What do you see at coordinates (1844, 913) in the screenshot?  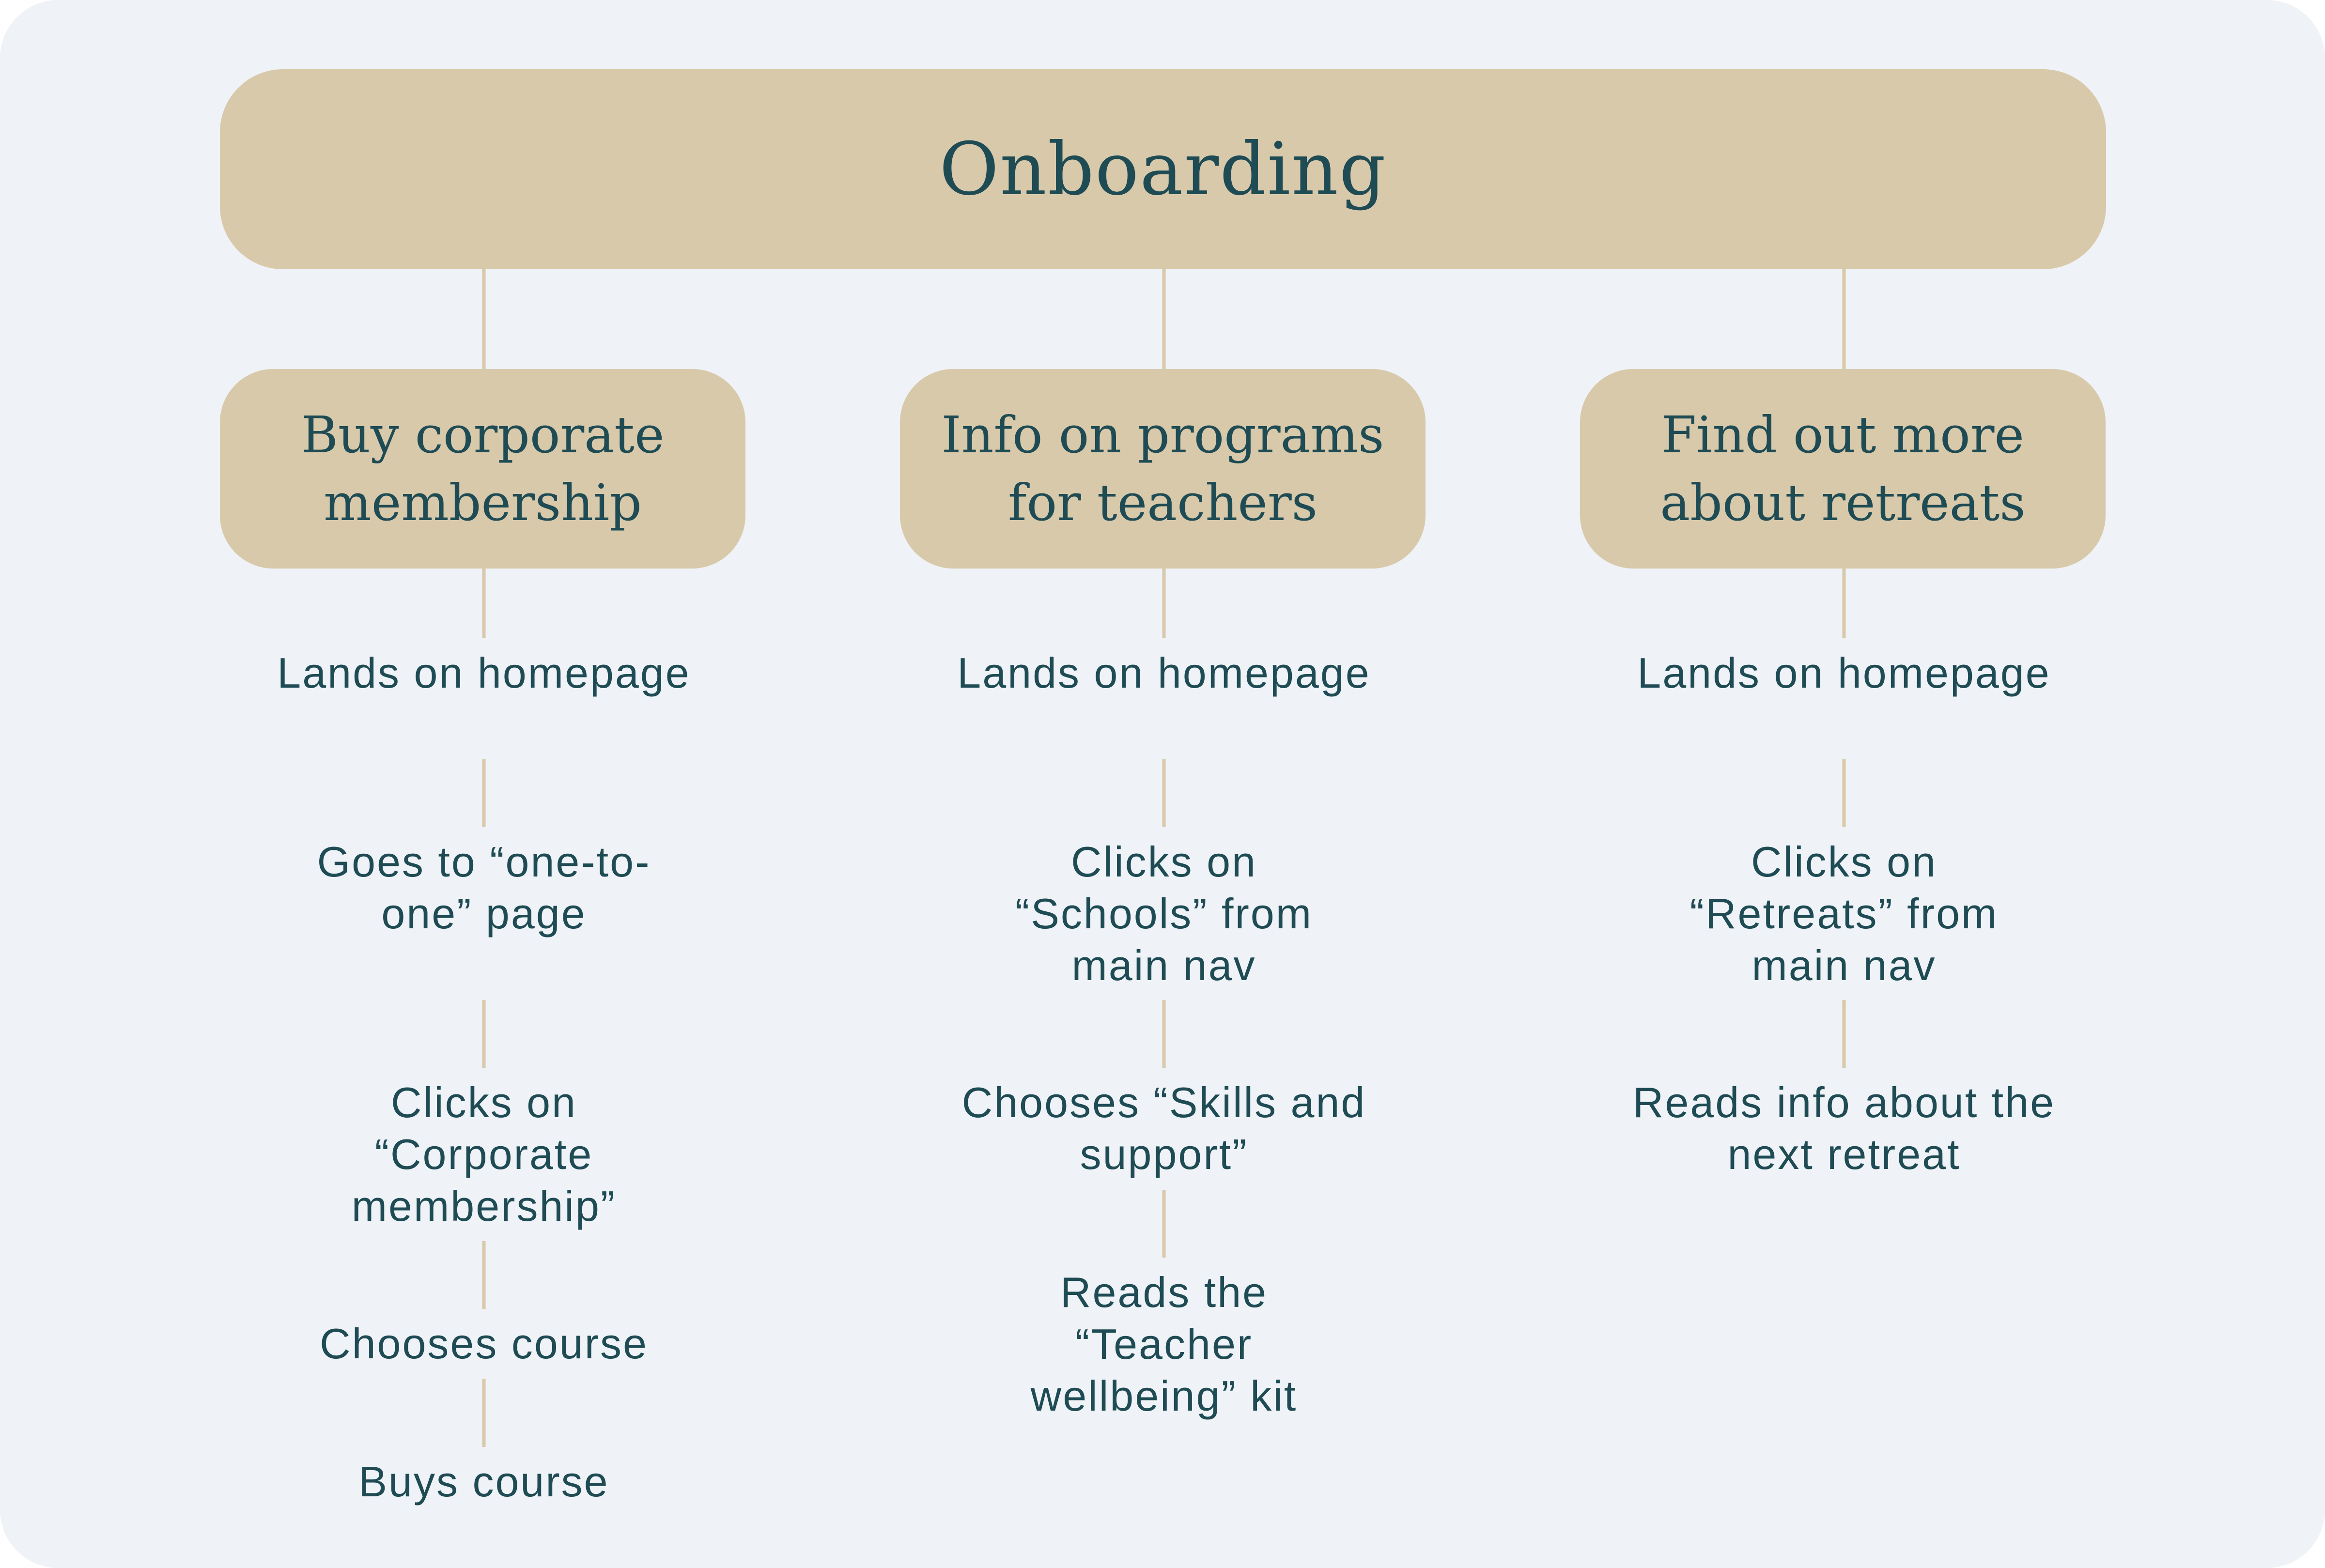 I see `step-node: Clicks on “Retreats” from main nav` at bounding box center [1844, 913].